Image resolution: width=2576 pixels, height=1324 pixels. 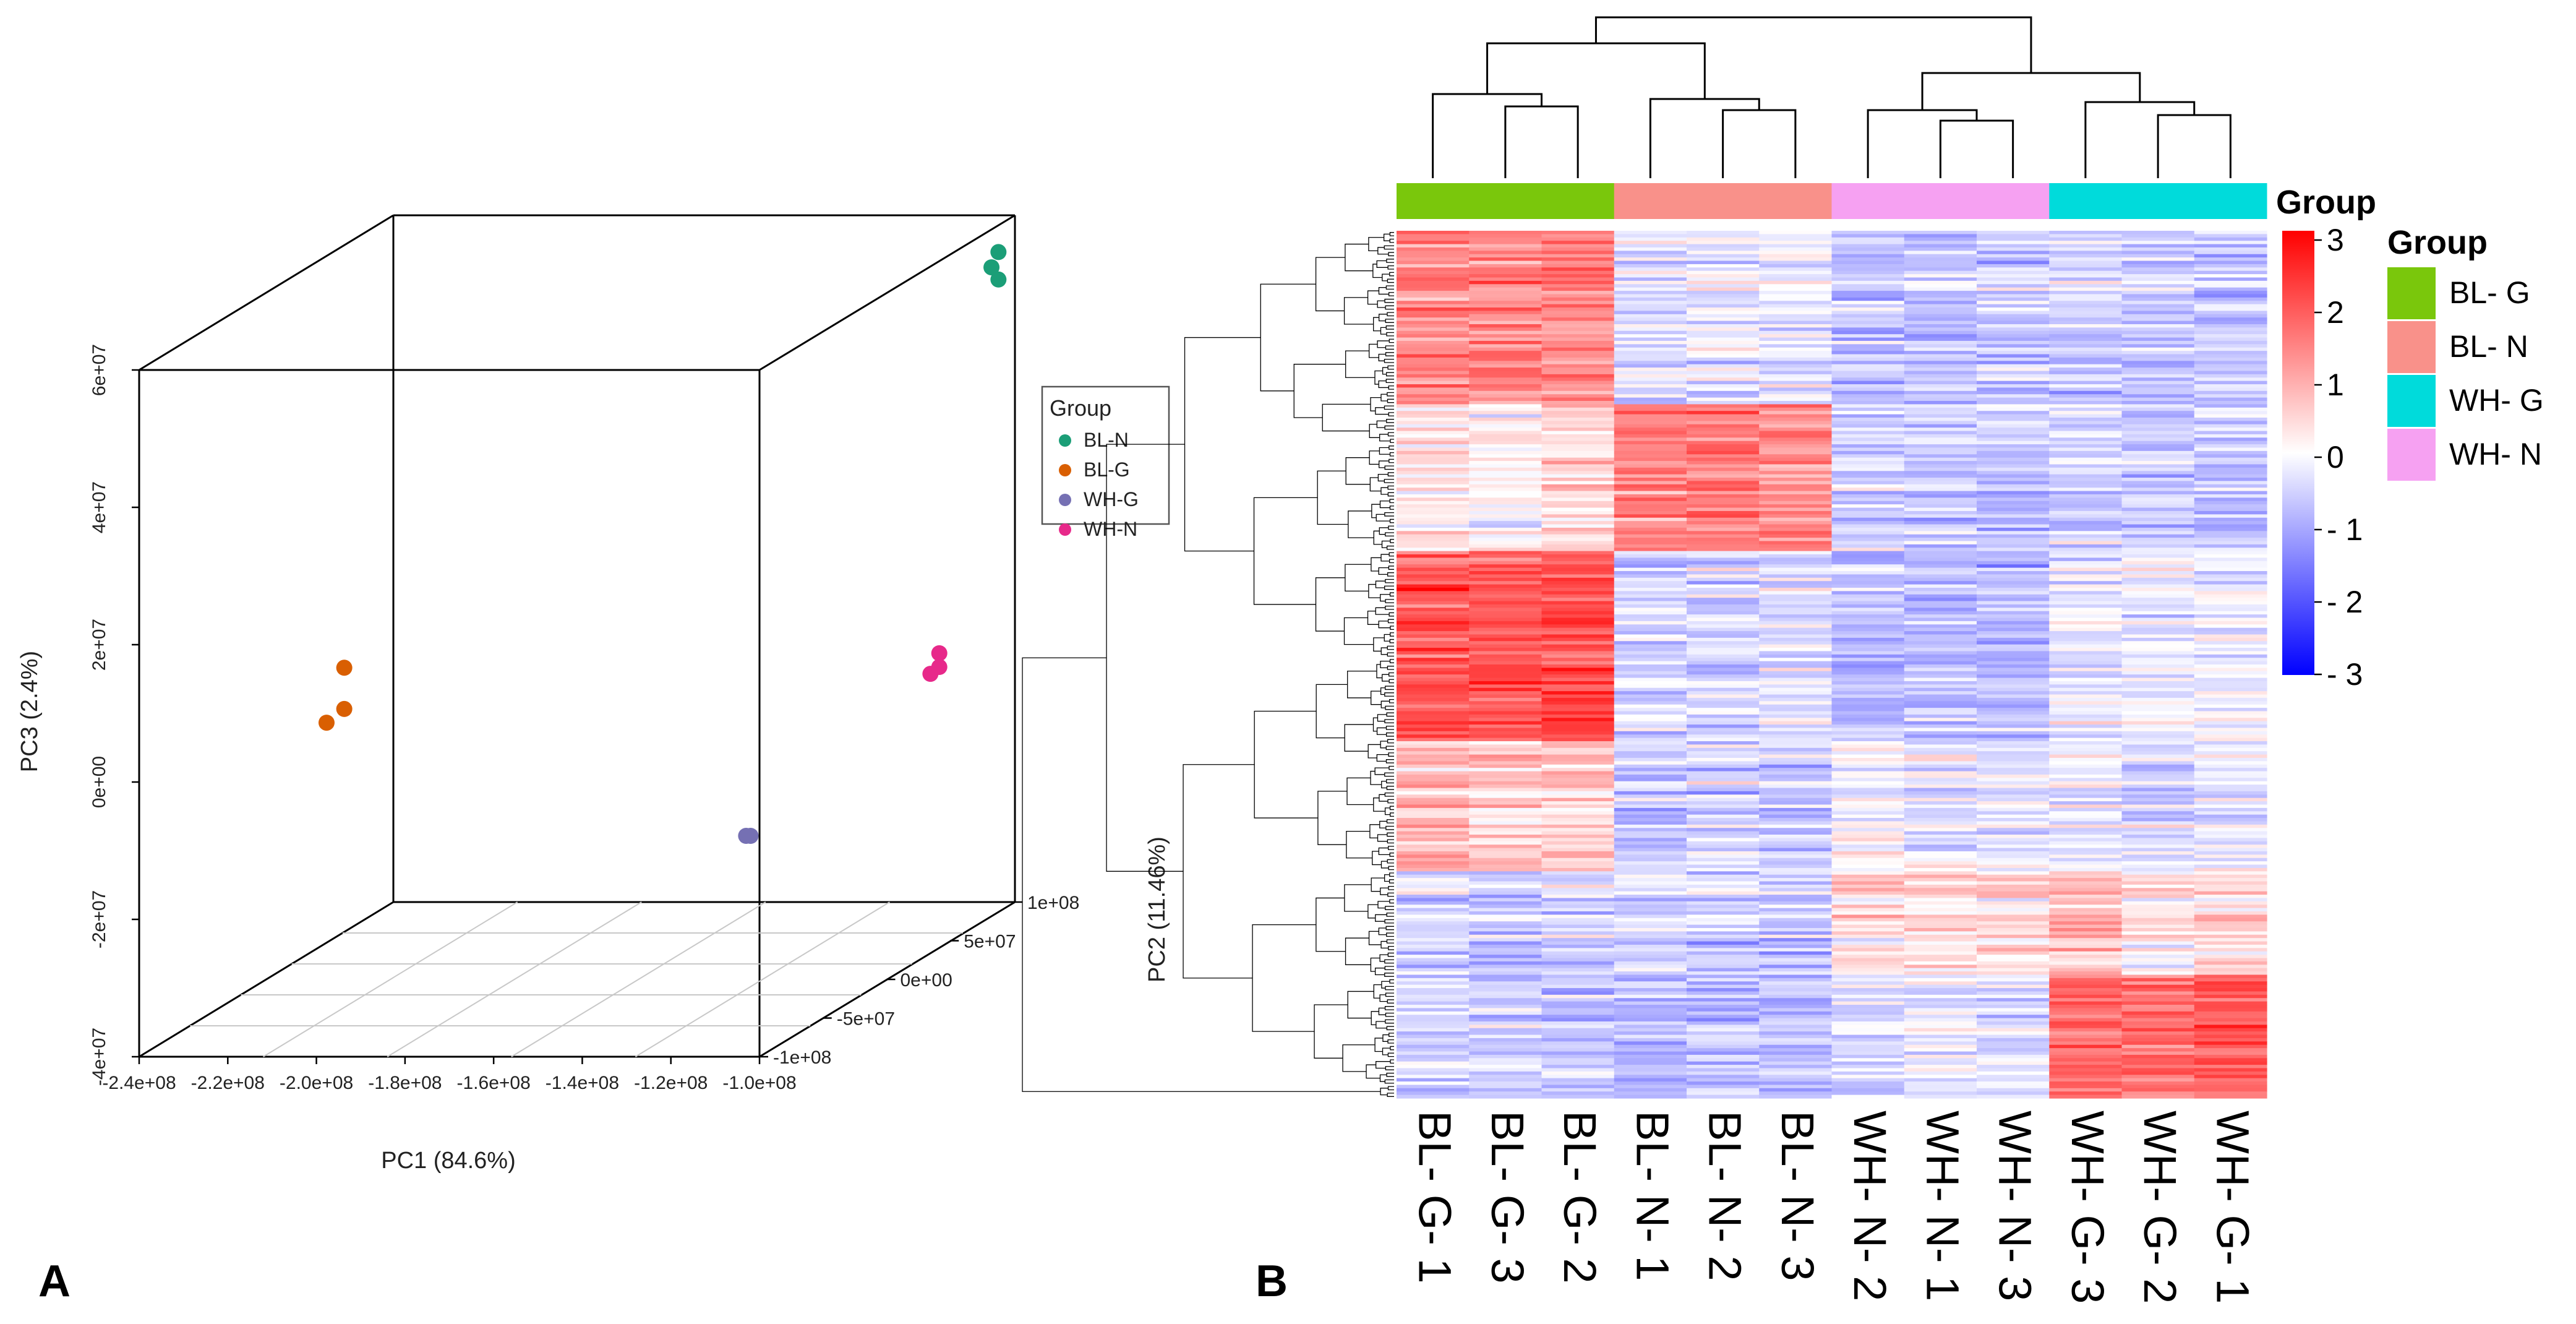 I want to click on column-label: WH- G- 3, so click(x=2087, y=1207).